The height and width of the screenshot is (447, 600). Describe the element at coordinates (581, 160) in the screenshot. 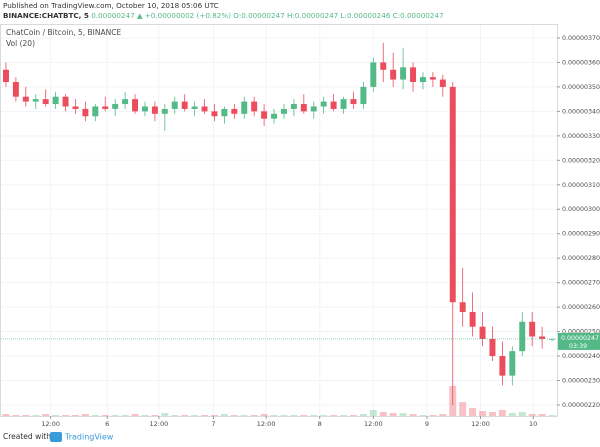

I see `y-tick-label: 0.00000320` at that location.